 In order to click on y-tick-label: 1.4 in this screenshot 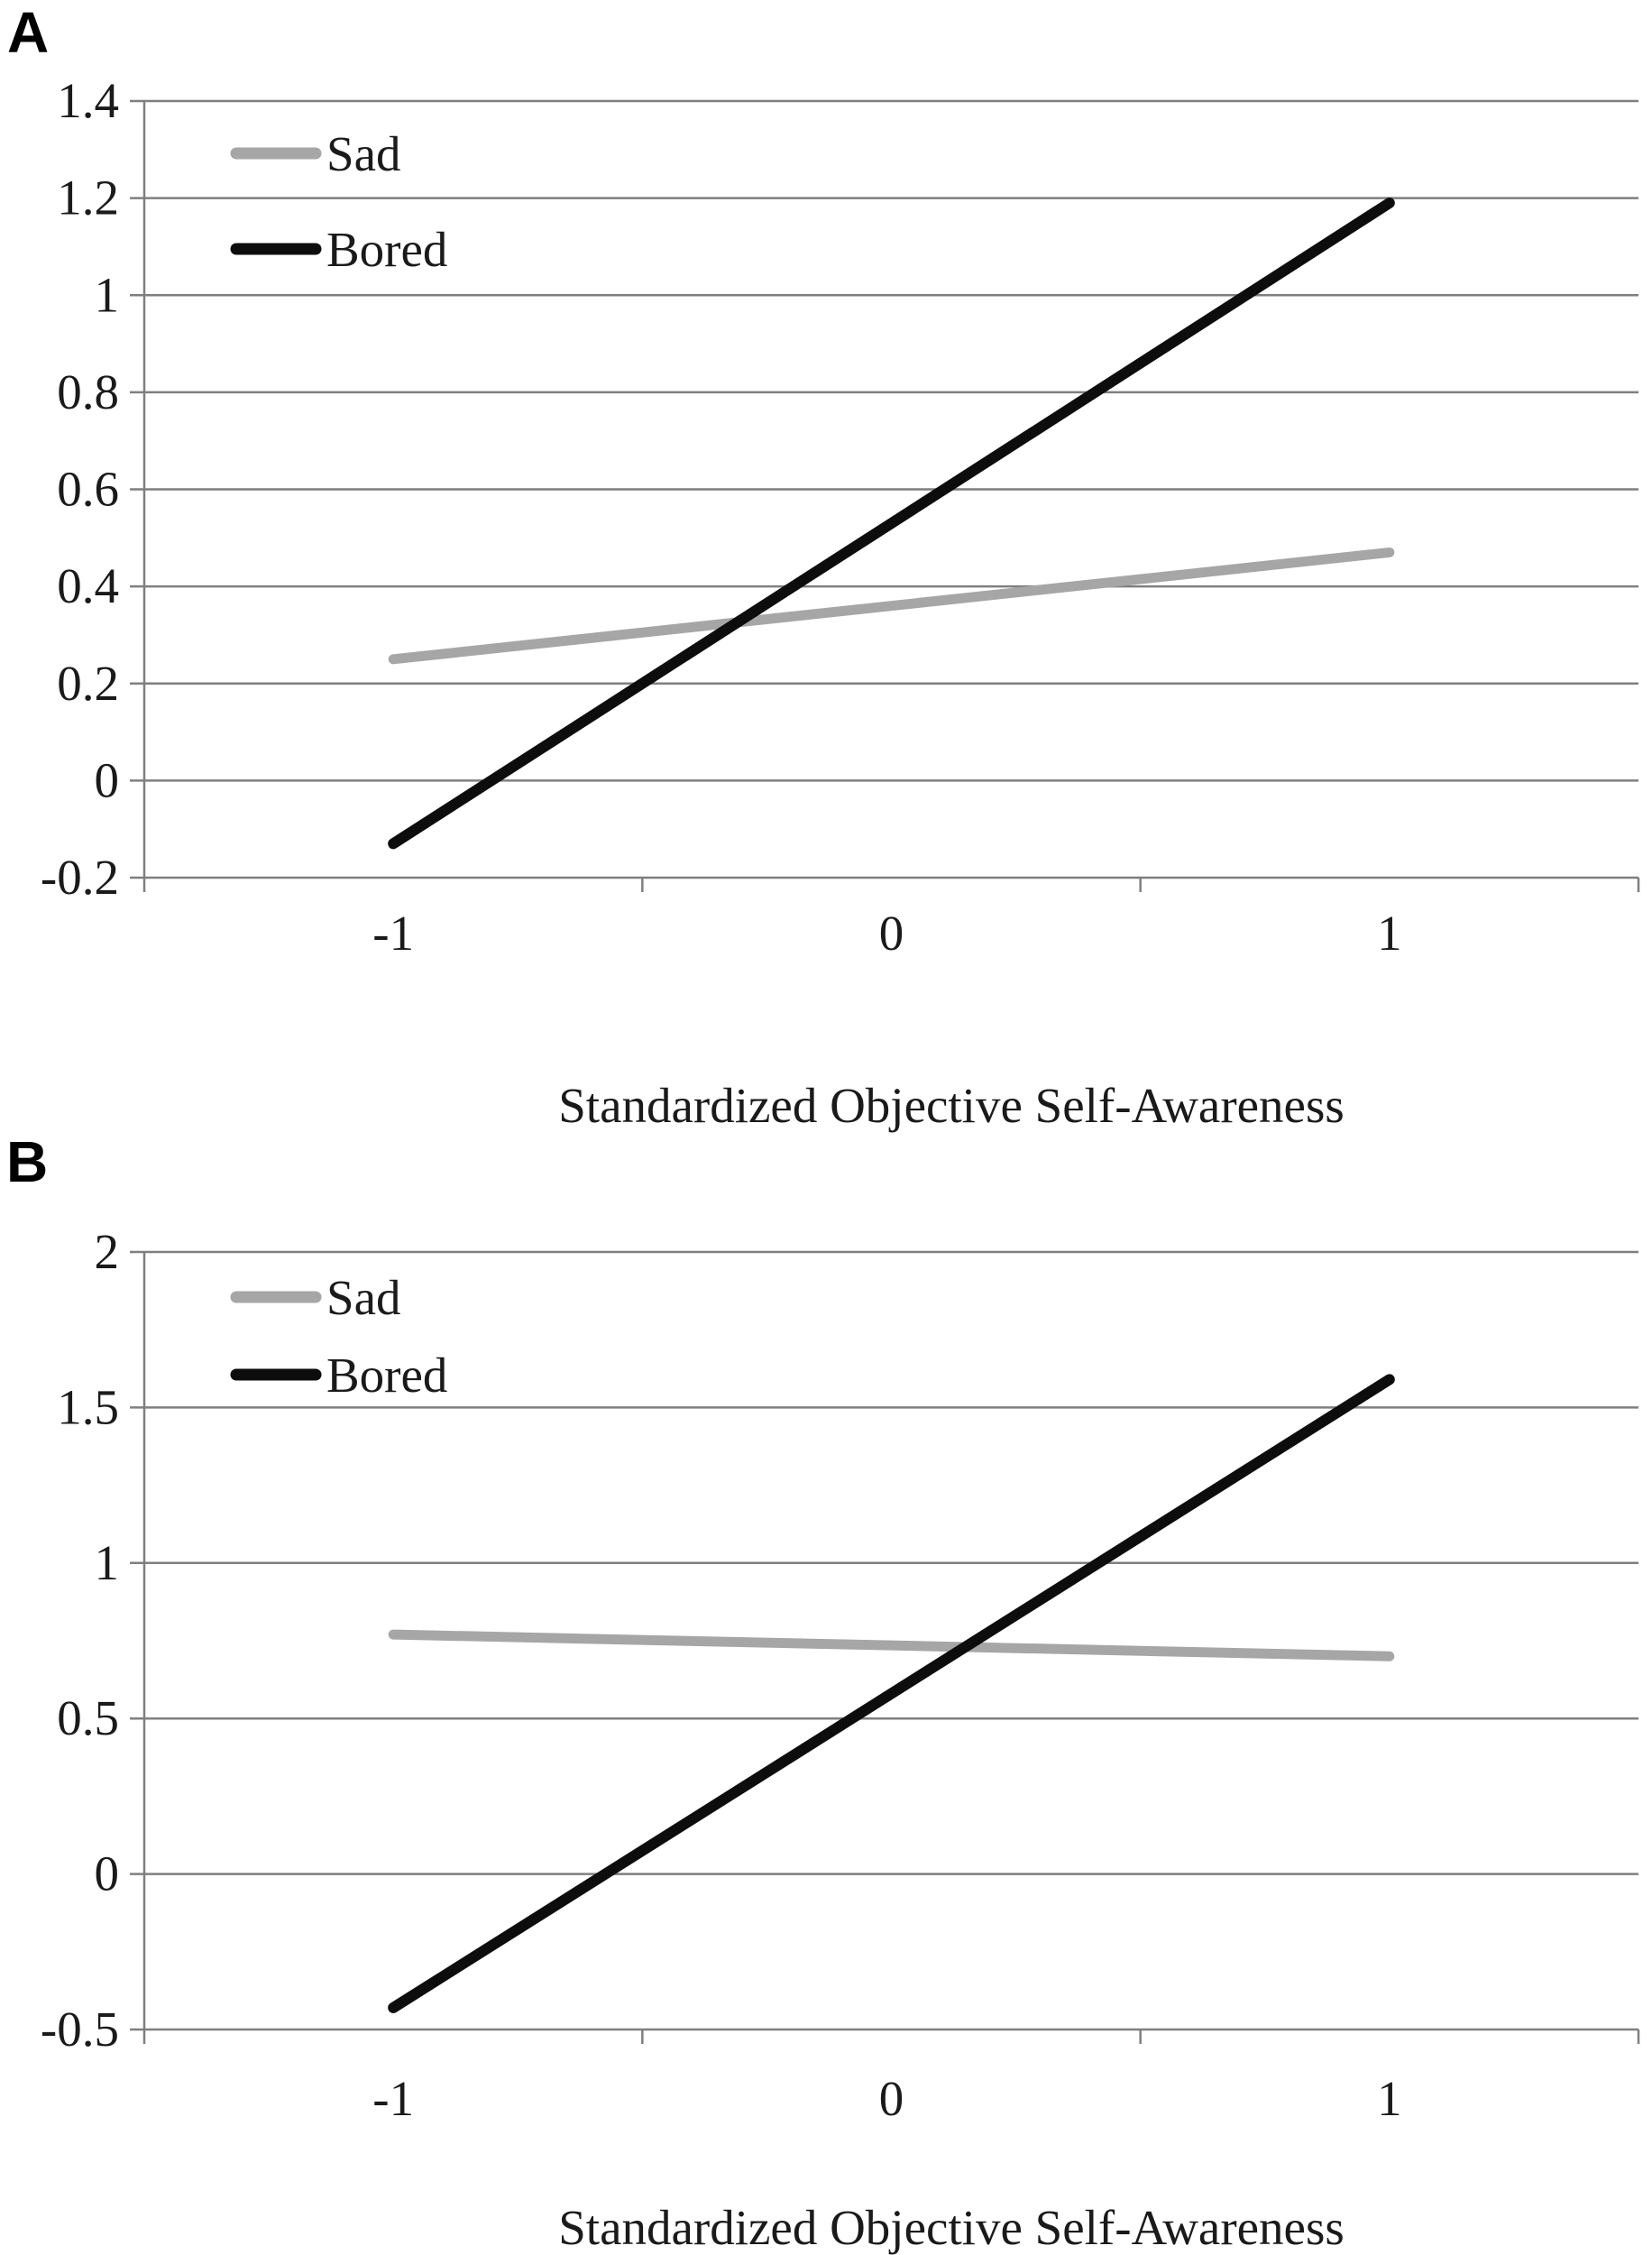, I will do `click(88, 100)`.